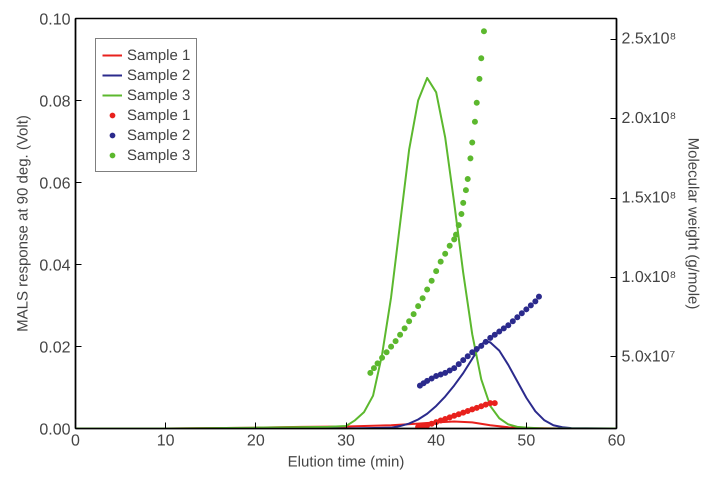 Image resolution: width=704 pixels, height=483 pixels. What do you see at coordinates (55, 184) in the screenshot?
I see `y-tick-label: 0.06` at bounding box center [55, 184].